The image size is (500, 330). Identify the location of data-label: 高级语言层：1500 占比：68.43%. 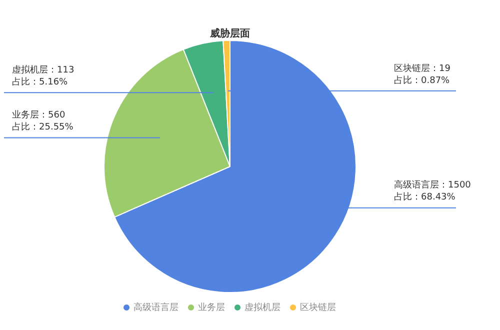
(433, 191).